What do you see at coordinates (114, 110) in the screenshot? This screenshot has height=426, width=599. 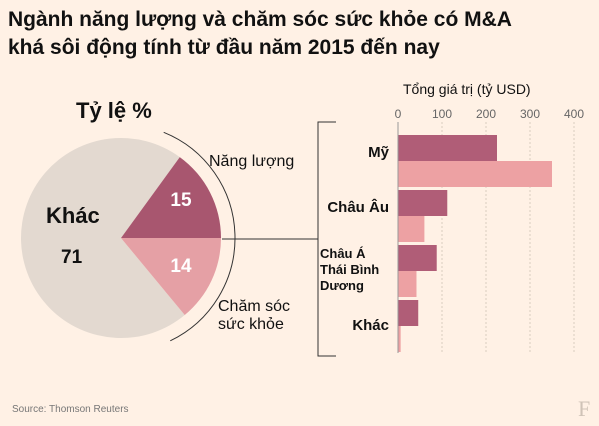 I see `pie-title: Tỷ lệ %` at bounding box center [114, 110].